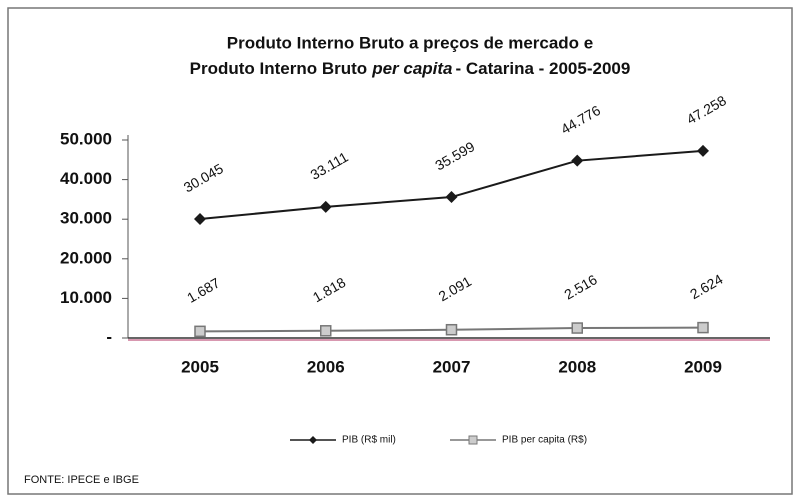 The height and width of the screenshot is (501, 802). I want to click on legend-label: PIB (R$ mil), so click(369, 440).